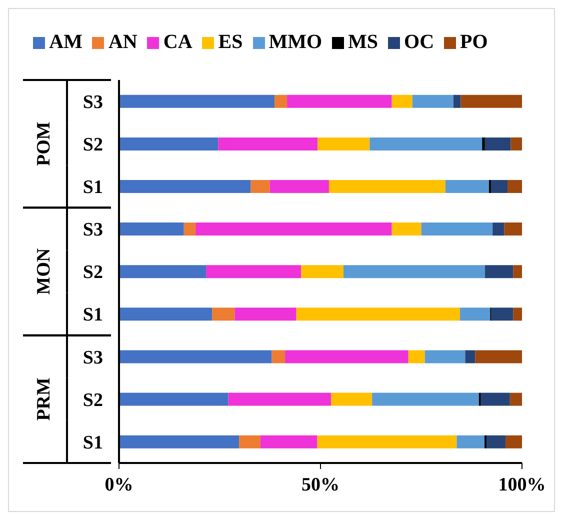  What do you see at coordinates (474, 42) in the screenshot?
I see `legend-label: PO` at bounding box center [474, 42].